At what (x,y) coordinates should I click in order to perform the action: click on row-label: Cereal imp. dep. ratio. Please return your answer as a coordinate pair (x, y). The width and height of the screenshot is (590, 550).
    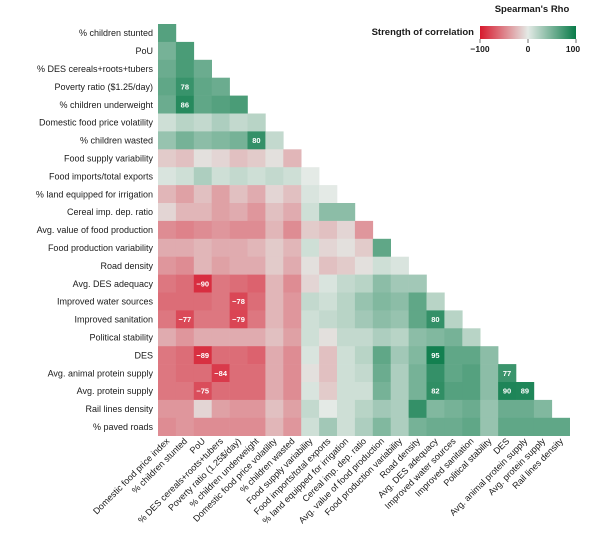
    Looking at the image, I should click on (110, 212).